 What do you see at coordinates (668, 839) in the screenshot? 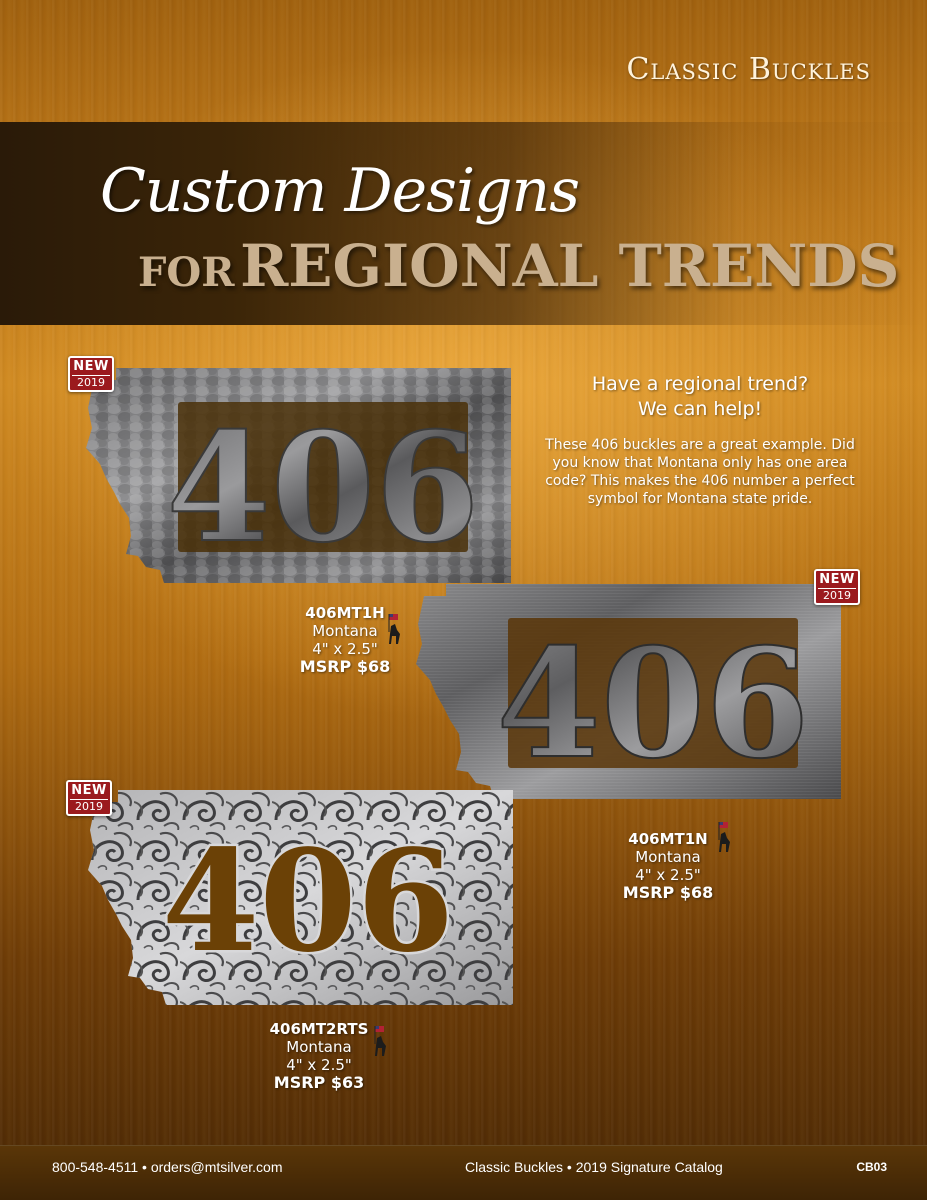
I see `product-sku: 406MT1N` at bounding box center [668, 839].